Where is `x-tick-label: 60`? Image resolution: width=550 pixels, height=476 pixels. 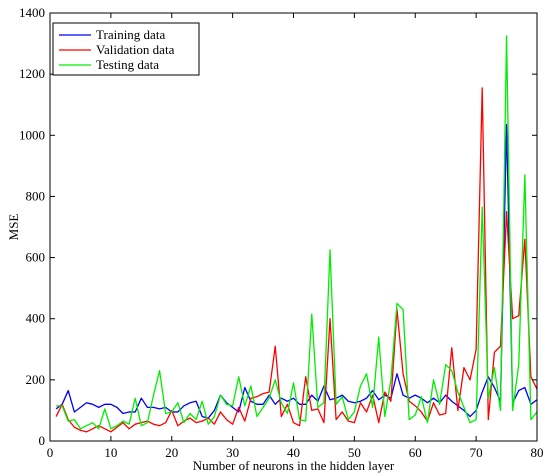 x-tick-label: 60 is located at coordinates (415, 452).